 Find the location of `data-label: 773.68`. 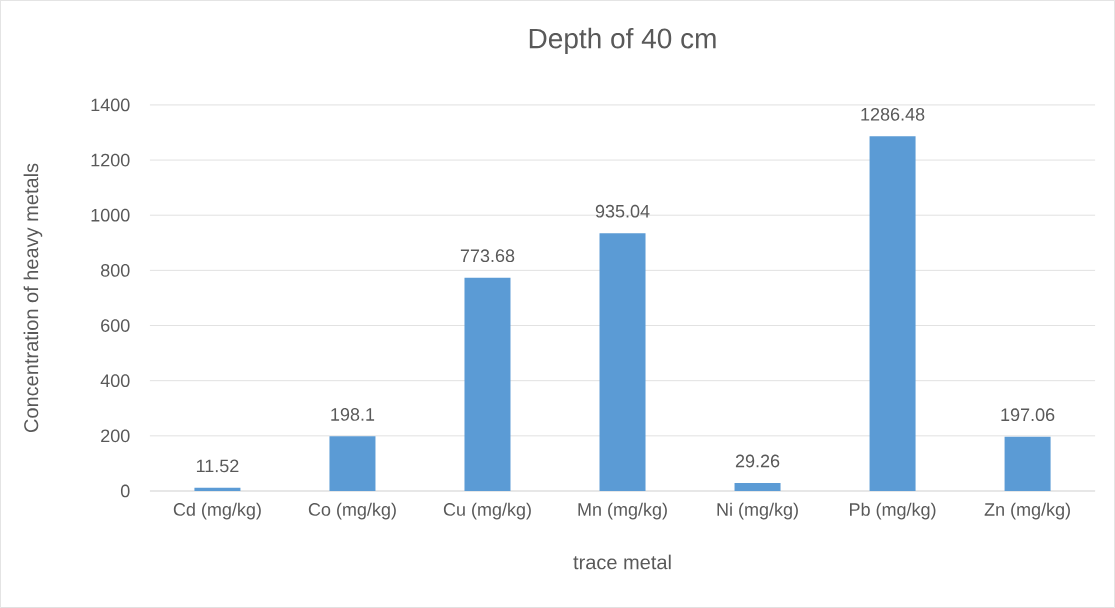

data-label: 773.68 is located at coordinates (487, 256).